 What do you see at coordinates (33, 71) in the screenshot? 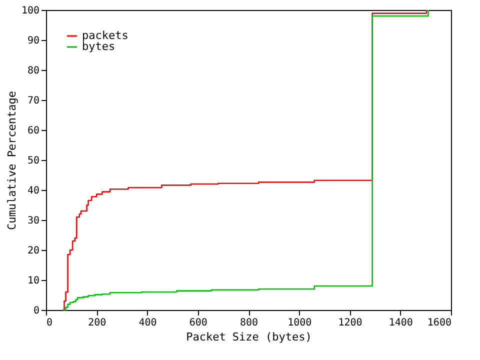
I see `y-tick-label: 80` at bounding box center [33, 71].